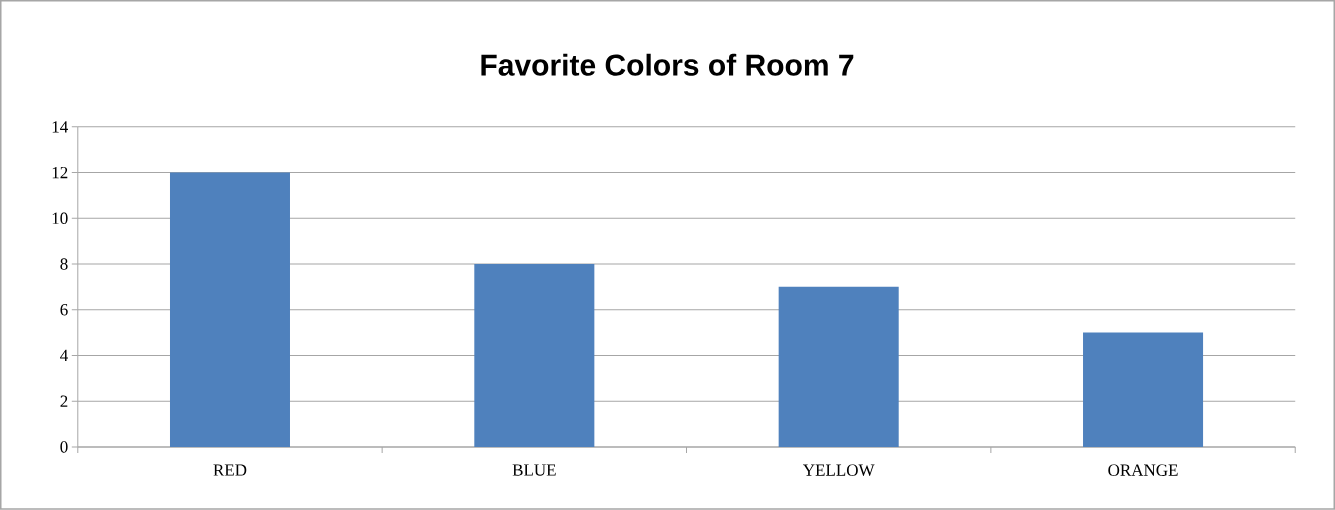  I want to click on y-tick-label: 14, so click(60, 127).